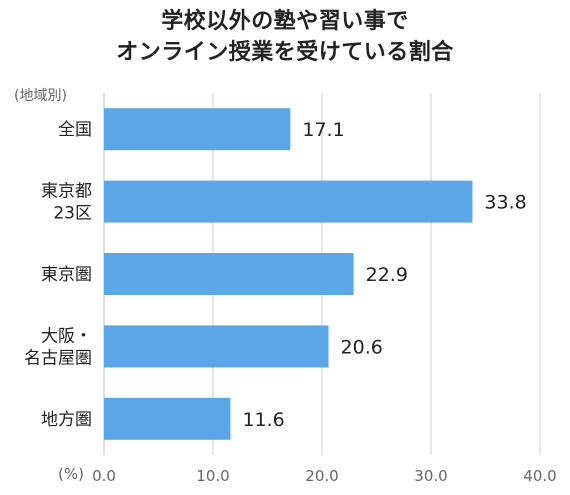  Describe the element at coordinates (323, 130) in the screenshot. I see `data-label: 17.1` at that location.